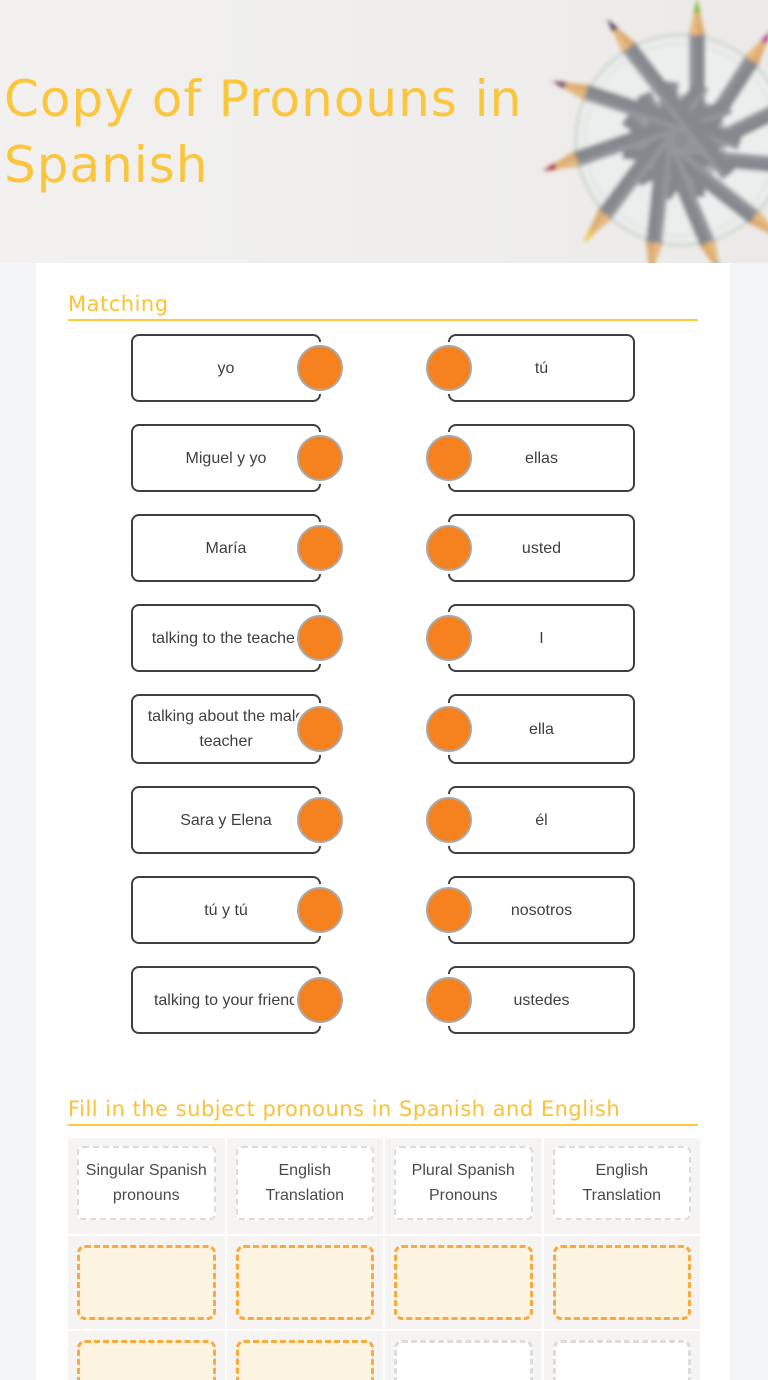 This screenshot has height=1380, width=768. What do you see at coordinates (226, 1000) in the screenshot?
I see `match-item-left-label: talking to your friend` at bounding box center [226, 1000].